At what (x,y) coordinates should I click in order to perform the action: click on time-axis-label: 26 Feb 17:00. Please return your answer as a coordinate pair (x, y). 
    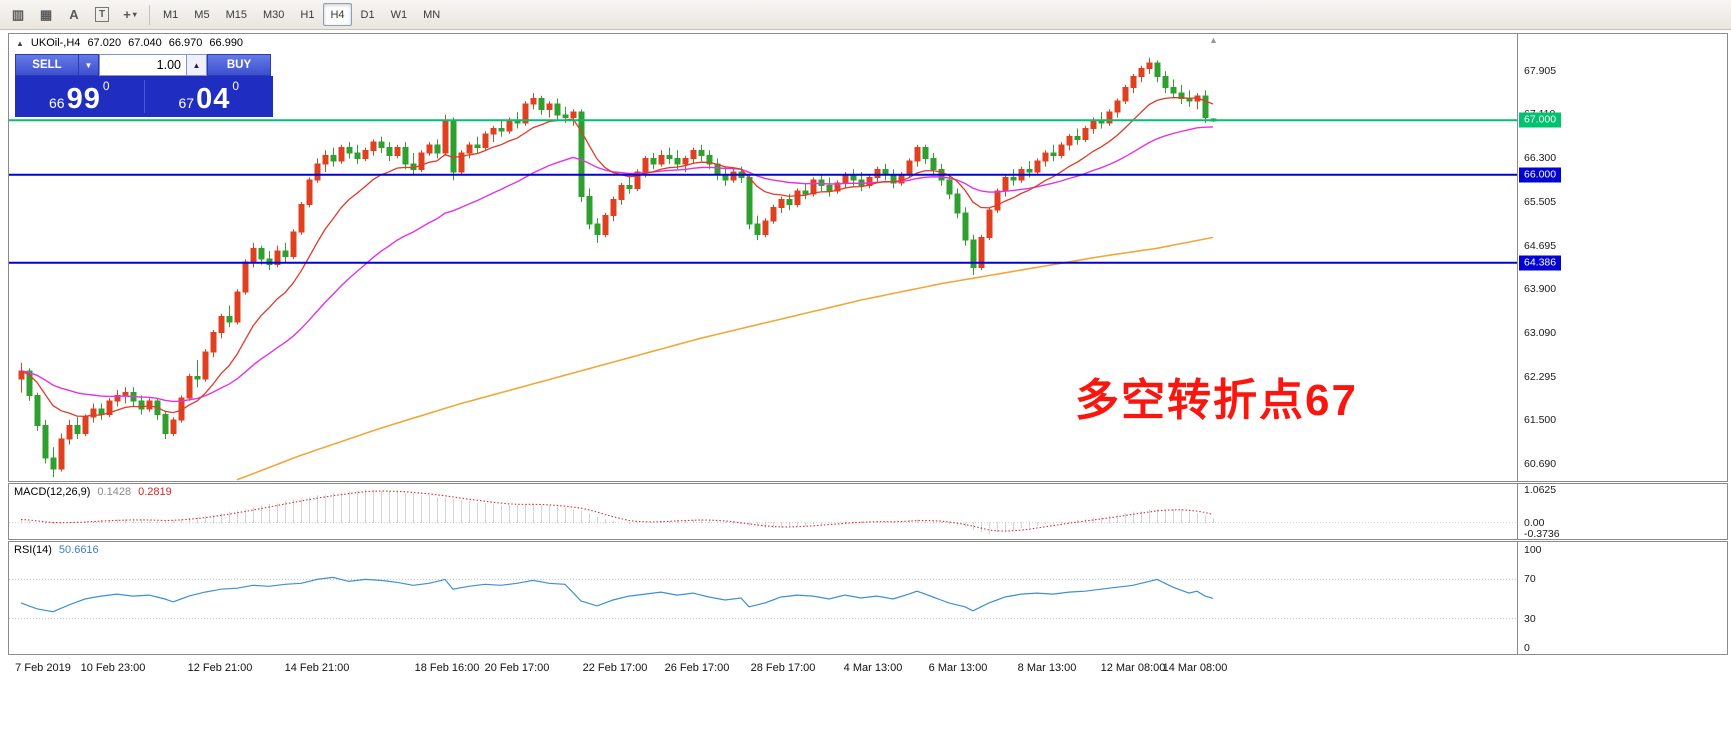
    Looking at the image, I should click on (697, 668).